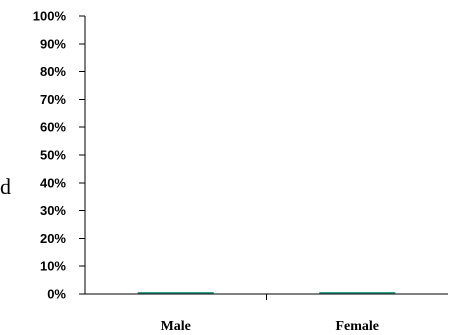 Image resolution: width=450 pixels, height=335 pixels. I want to click on y-tick-label: 90%, so click(53, 43).